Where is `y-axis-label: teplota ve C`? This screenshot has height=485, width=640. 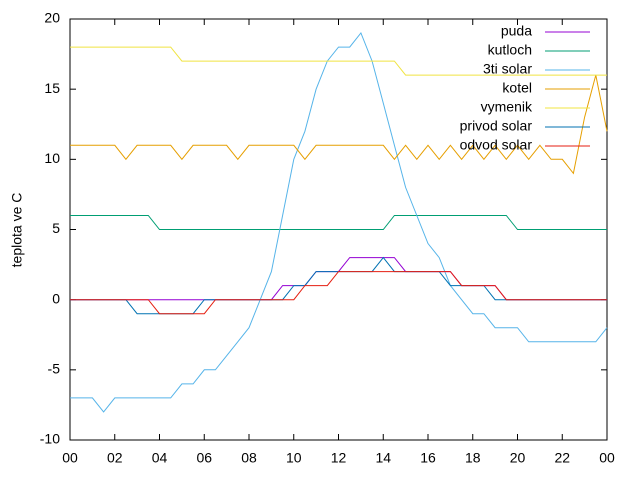
y-axis-label: teplota ve C is located at coordinates (17, 230).